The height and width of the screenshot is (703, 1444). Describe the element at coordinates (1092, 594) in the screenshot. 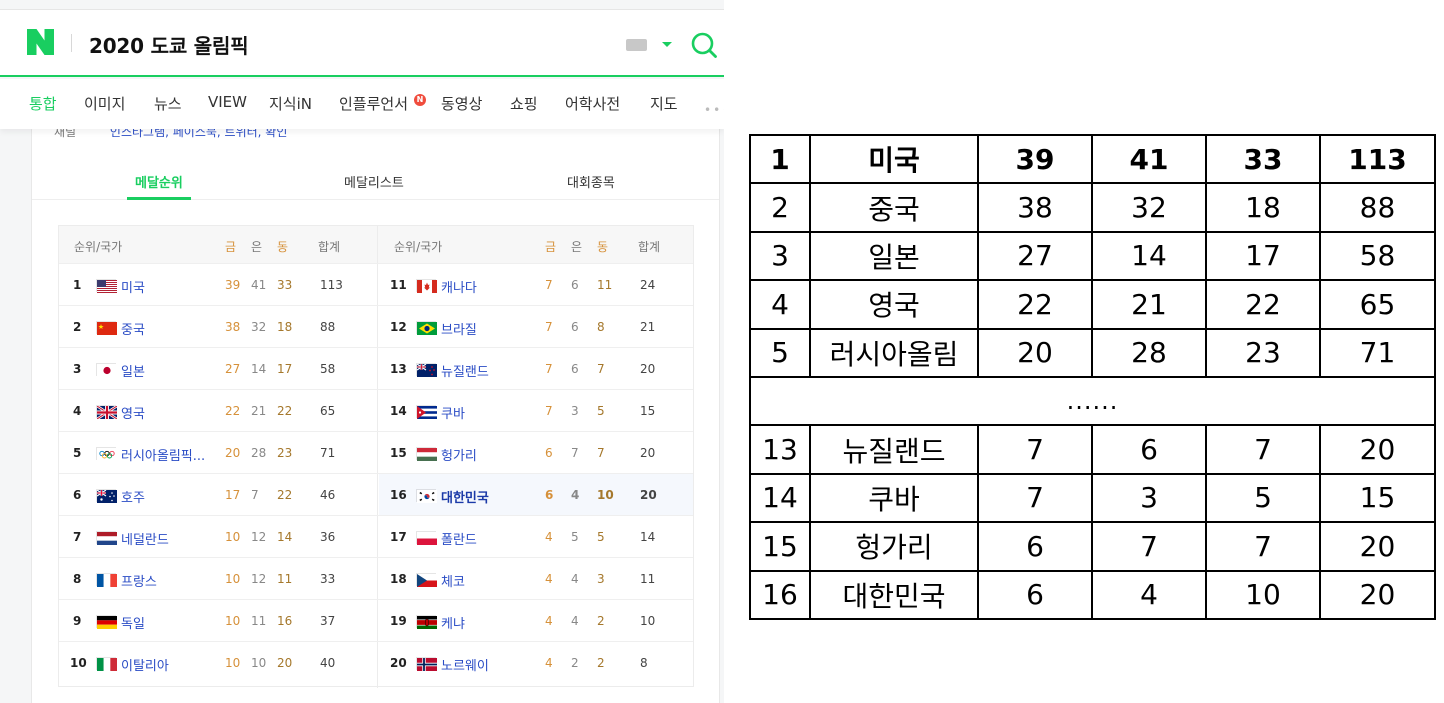

I see `summary-row: 16 대한민국 6 4 10 20` at that location.